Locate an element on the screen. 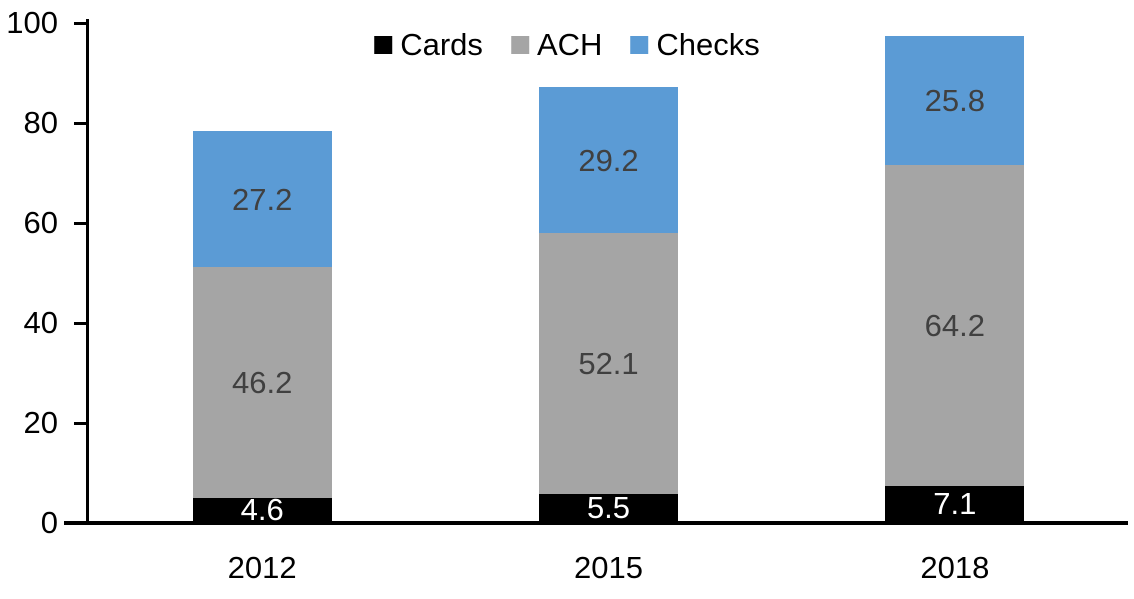  bar-value-label: 46.2 is located at coordinates (262, 382).